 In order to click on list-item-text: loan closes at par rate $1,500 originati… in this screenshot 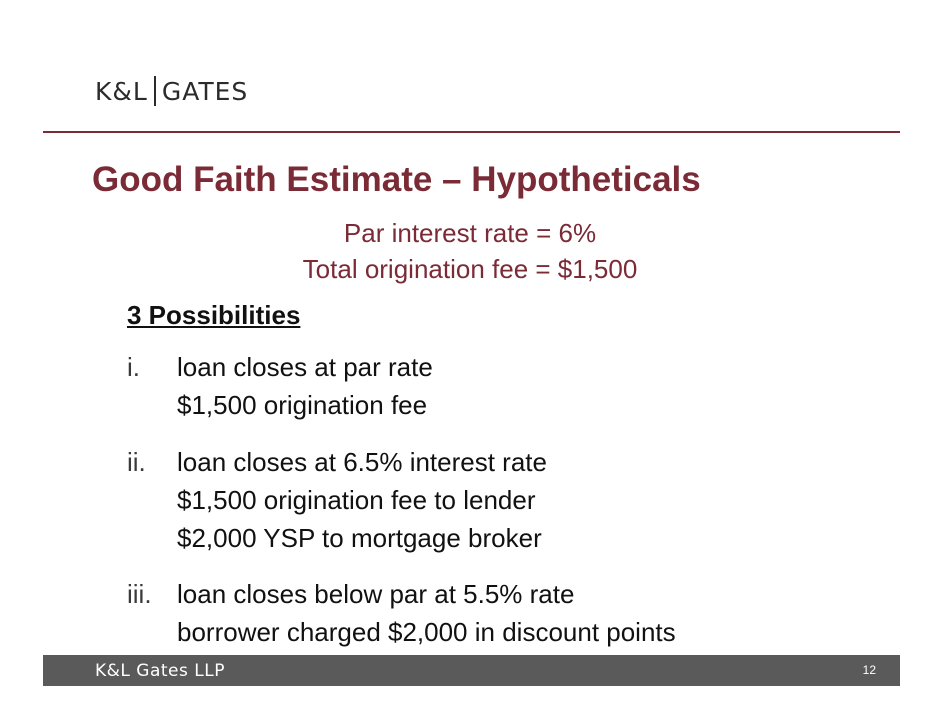, I will do `click(305, 390)`.